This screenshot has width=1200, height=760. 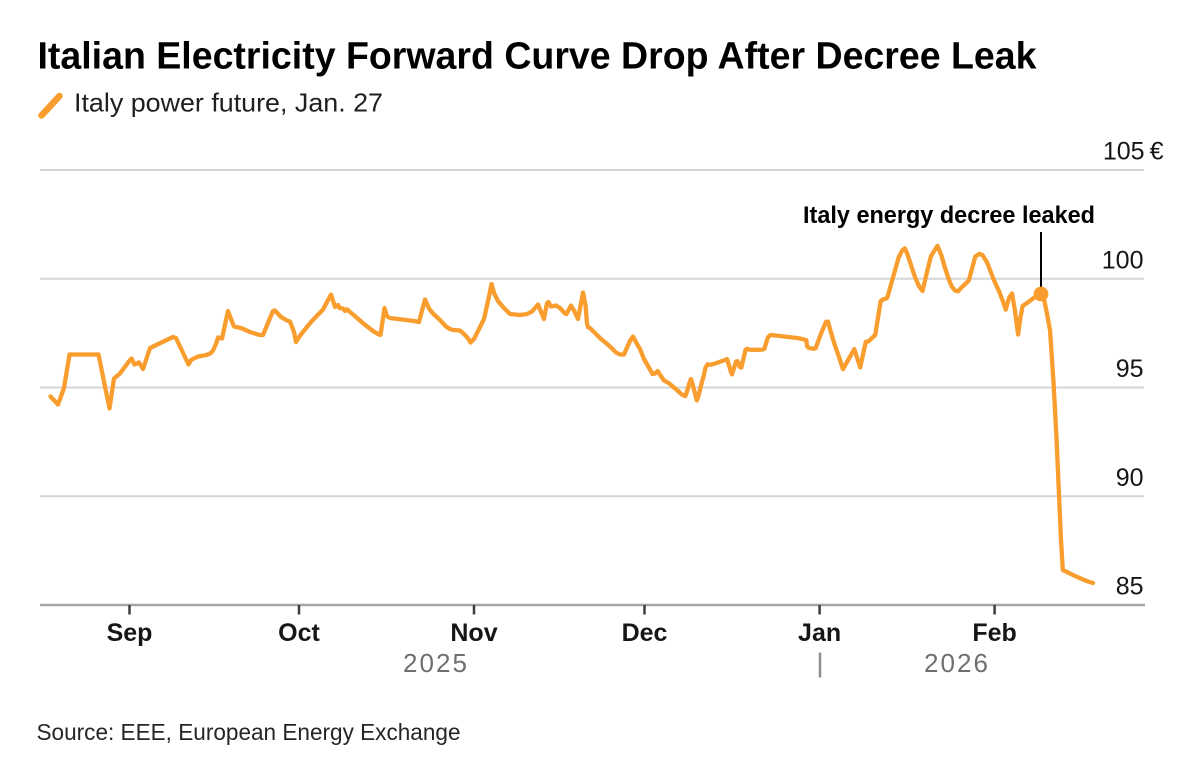 I want to click on svg-text: Jan, so click(x=819, y=633).